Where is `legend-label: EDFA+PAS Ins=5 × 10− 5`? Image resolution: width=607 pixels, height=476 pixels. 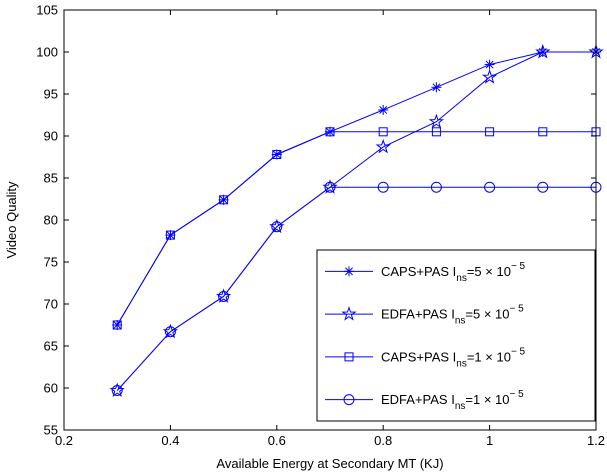 legend-label: EDFA+PAS Ins=5 × 10− 5 is located at coordinates (452, 315).